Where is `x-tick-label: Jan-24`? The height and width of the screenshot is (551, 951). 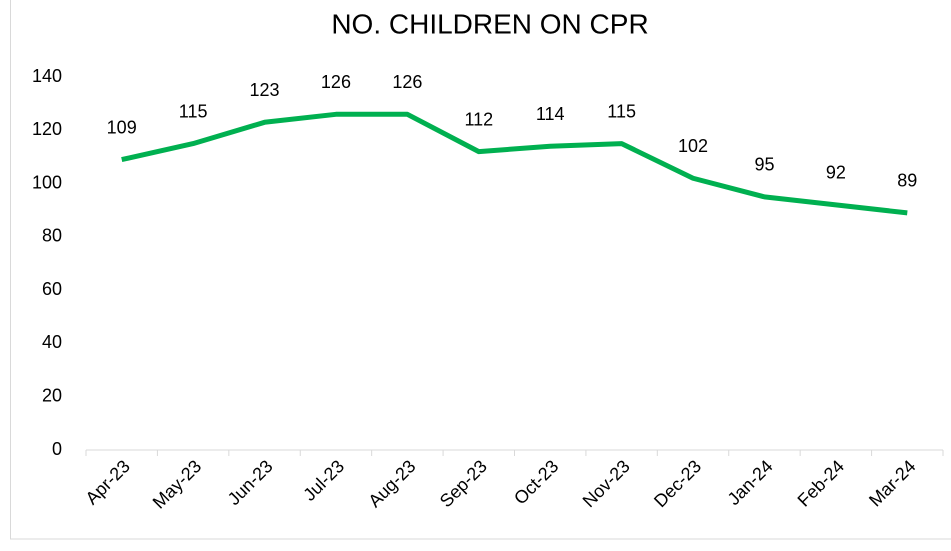 x-tick-label: Jan-24 is located at coordinates (750, 482).